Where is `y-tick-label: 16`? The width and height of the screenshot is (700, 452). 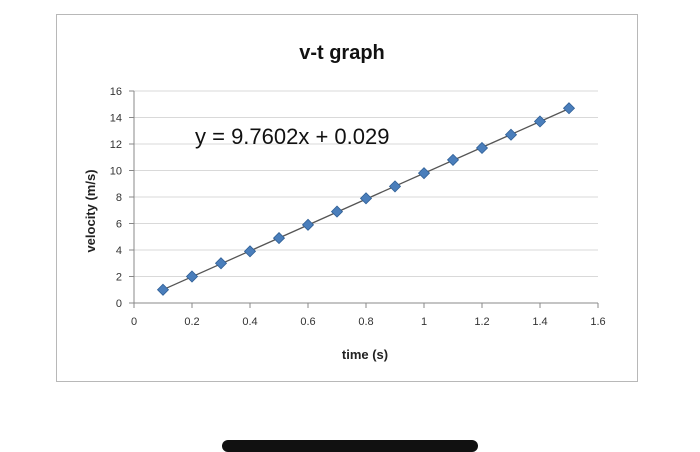
y-tick-label: 16 is located at coordinates (116, 92).